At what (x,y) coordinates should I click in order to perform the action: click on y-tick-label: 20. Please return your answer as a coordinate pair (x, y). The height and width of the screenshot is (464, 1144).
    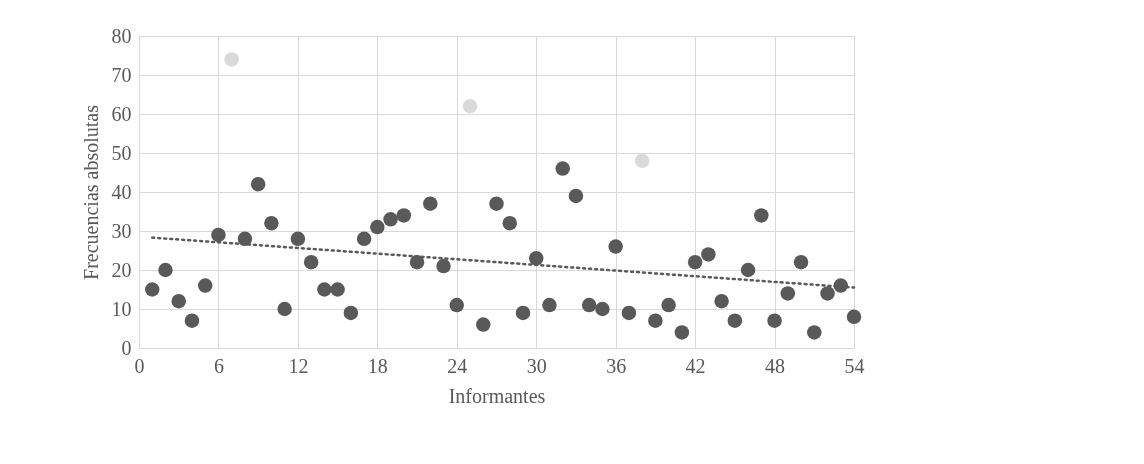
    Looking at the image, I should click on (121, 269).